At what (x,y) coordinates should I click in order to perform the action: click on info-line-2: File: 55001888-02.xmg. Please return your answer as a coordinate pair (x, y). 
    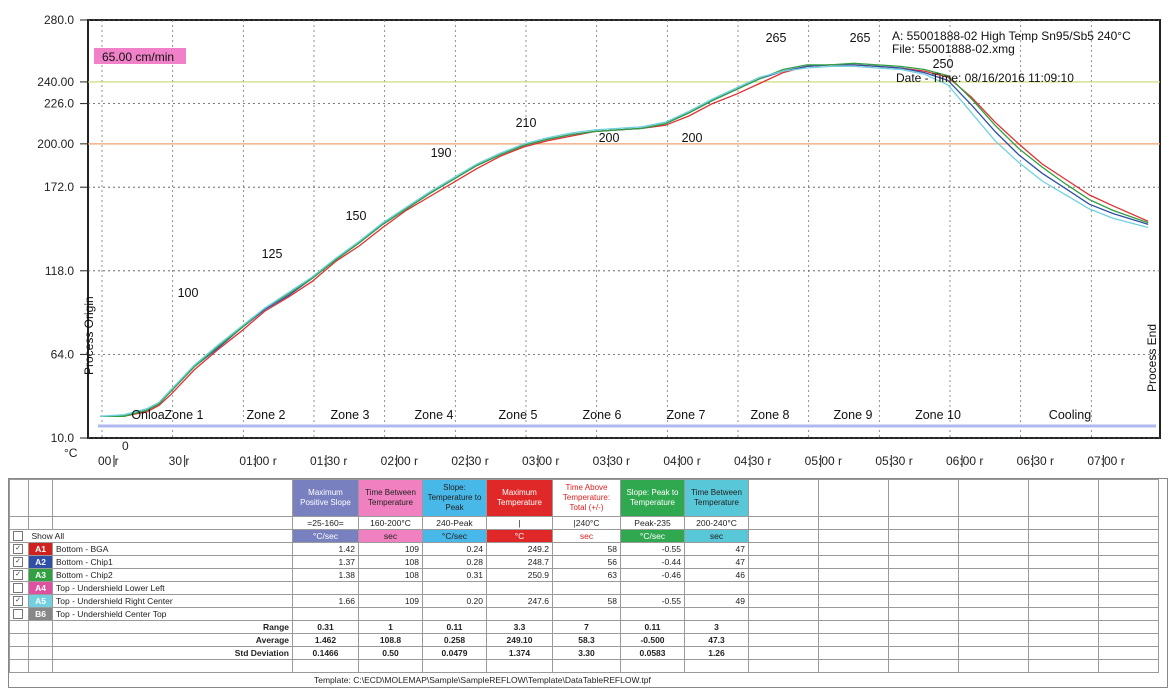
    Looking at the image, I should click on (953, 49).